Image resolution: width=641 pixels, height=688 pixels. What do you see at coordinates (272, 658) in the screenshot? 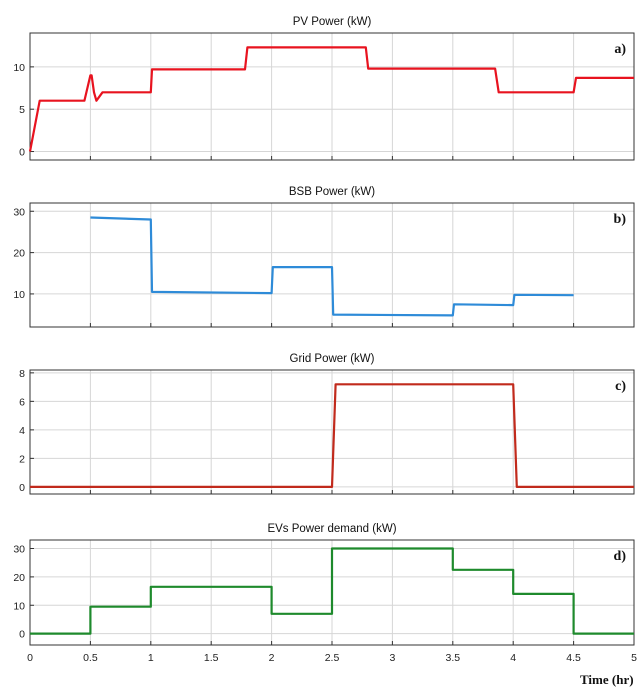
I see `x-tick-label: 2` at bounding box center [272, 658].